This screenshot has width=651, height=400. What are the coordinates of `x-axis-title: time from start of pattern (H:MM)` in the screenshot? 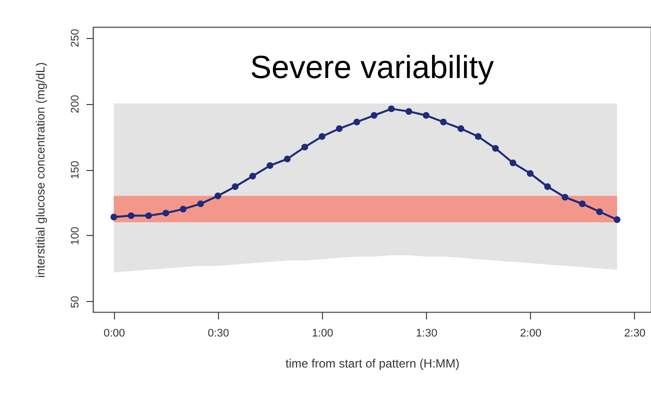 It's located at (372, 363).